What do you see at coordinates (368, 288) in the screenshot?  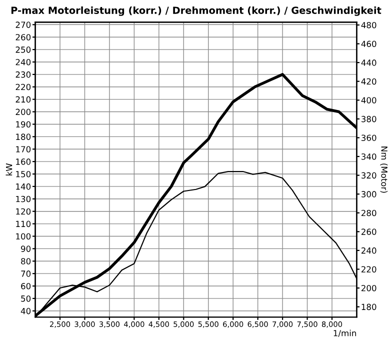 I see `y2-tick-label: 200` at bounding box center [368, 288].